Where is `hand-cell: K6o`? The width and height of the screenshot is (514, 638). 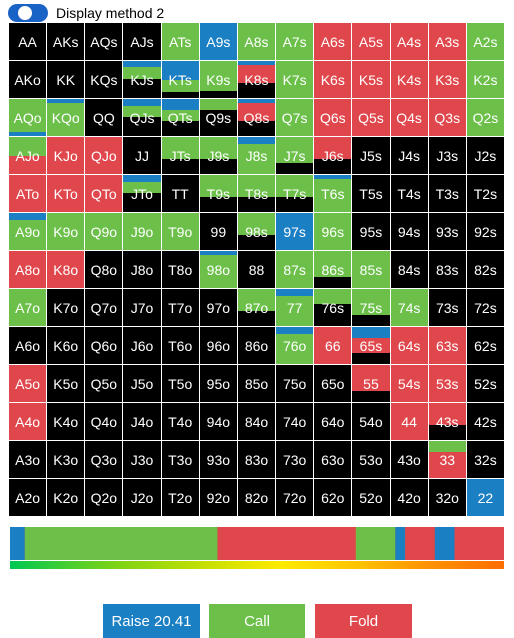 hand-cell: K6o is located at coordinates (66, 346).